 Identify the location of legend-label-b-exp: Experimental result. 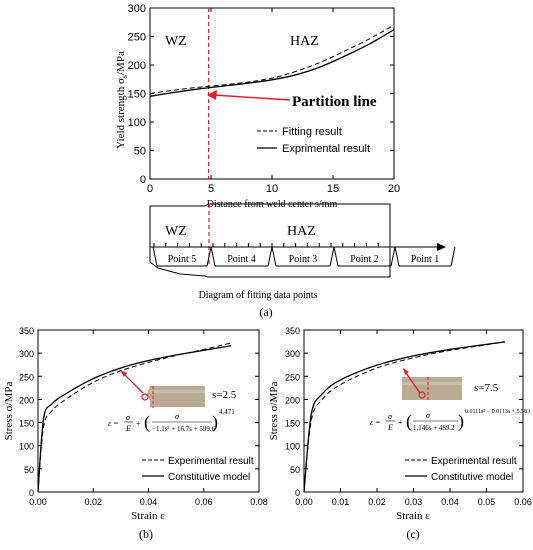
(211, 461).